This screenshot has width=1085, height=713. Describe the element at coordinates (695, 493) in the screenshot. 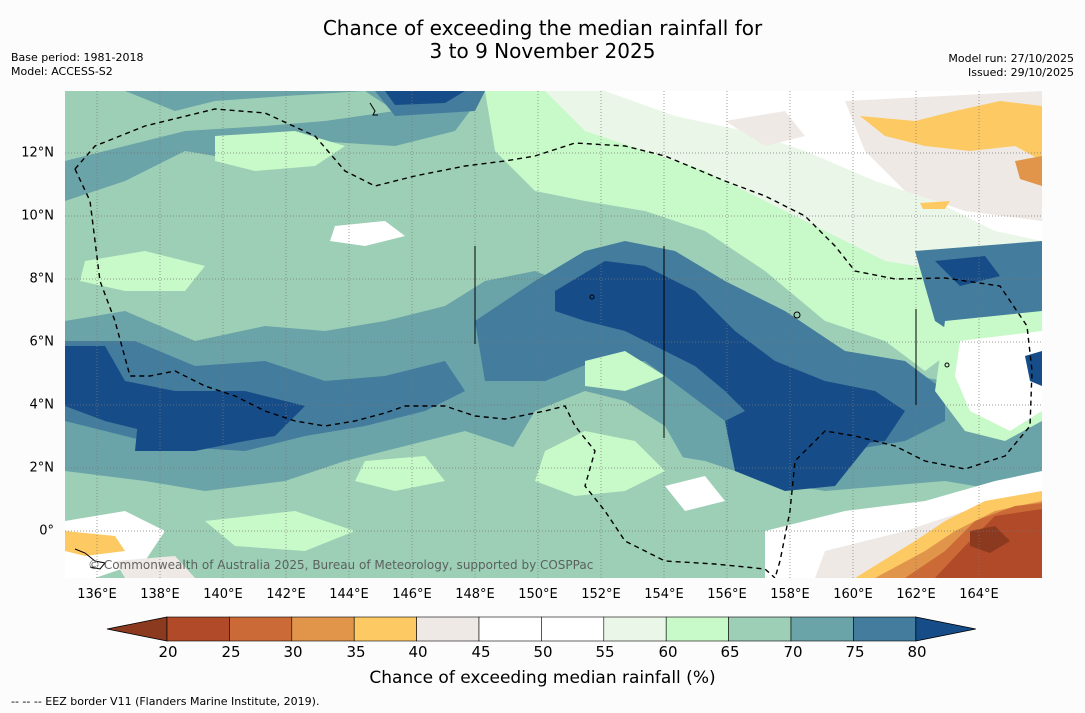

I see `patch-white-south` at that location.